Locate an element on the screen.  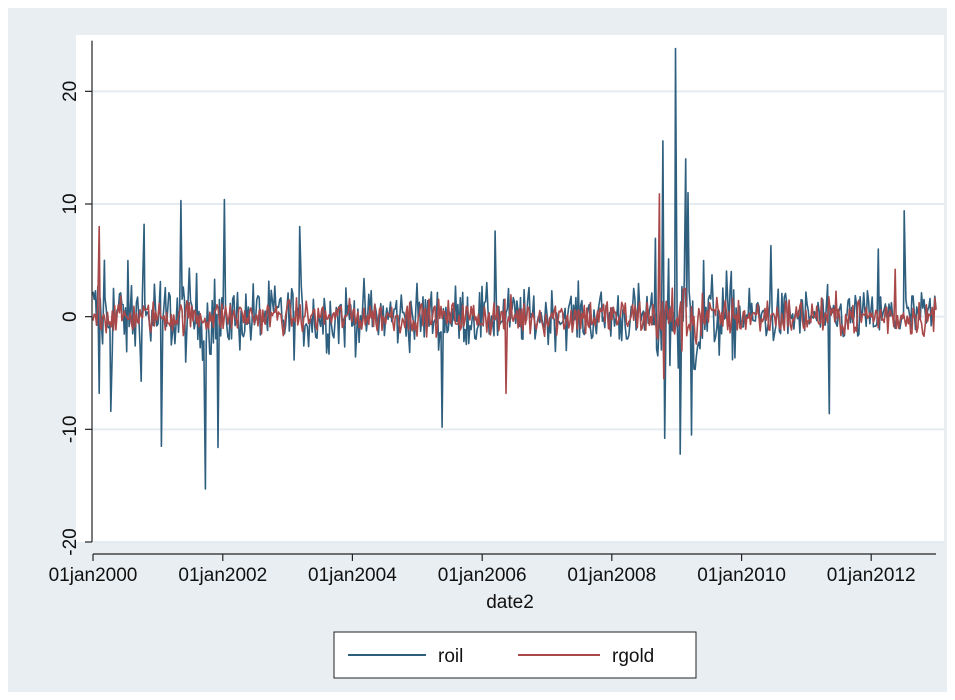
y-tick-label: 10 is located at coordinates (70, 203).